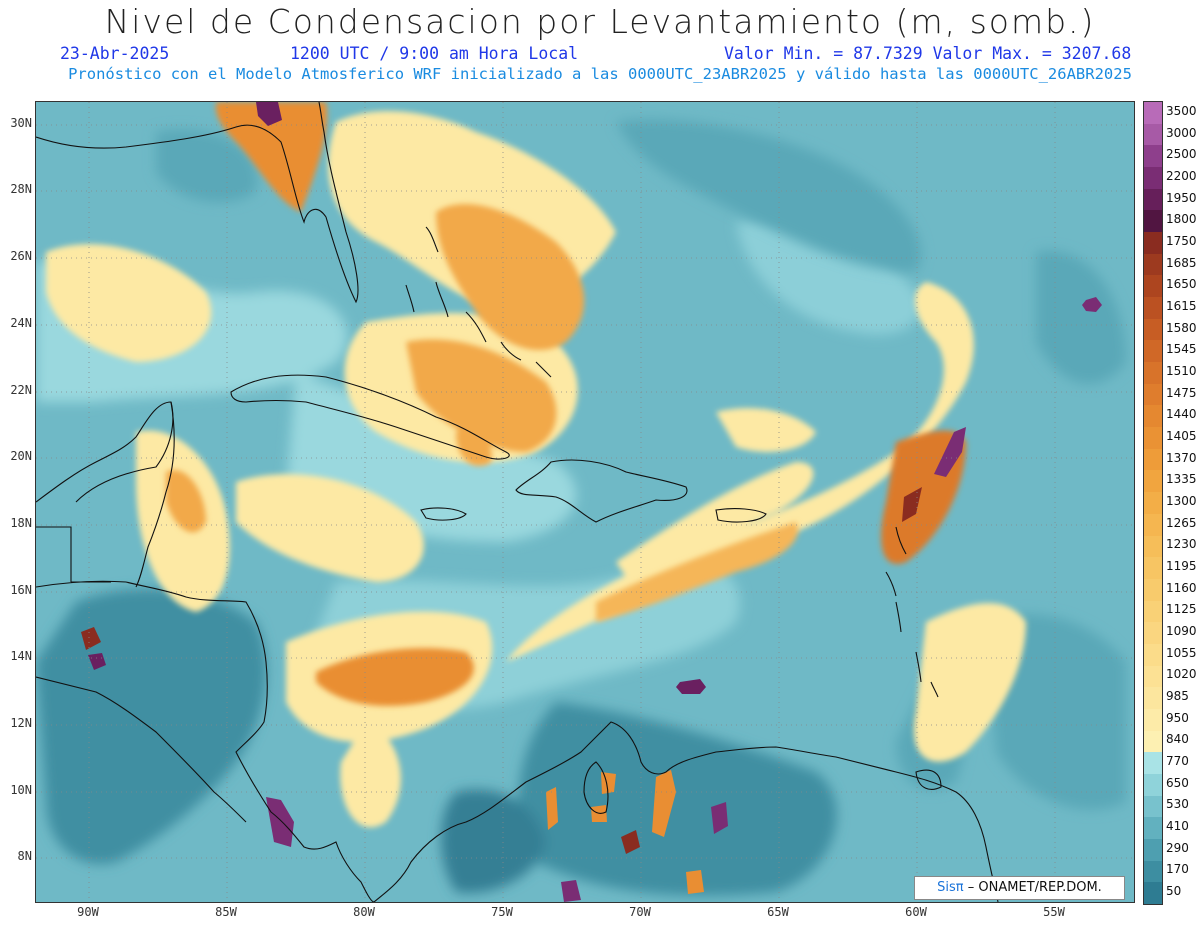 This screenshot has width=1200, height=927. Describe the element at coordinates (1177, 717) in the screenshot. I see `legend-label: 950` at that location.